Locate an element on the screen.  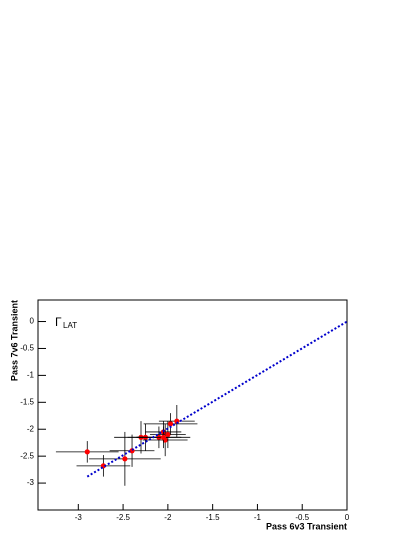
y-axis-title: Pass 7v6 Transient is located at coordinates (14, 340).